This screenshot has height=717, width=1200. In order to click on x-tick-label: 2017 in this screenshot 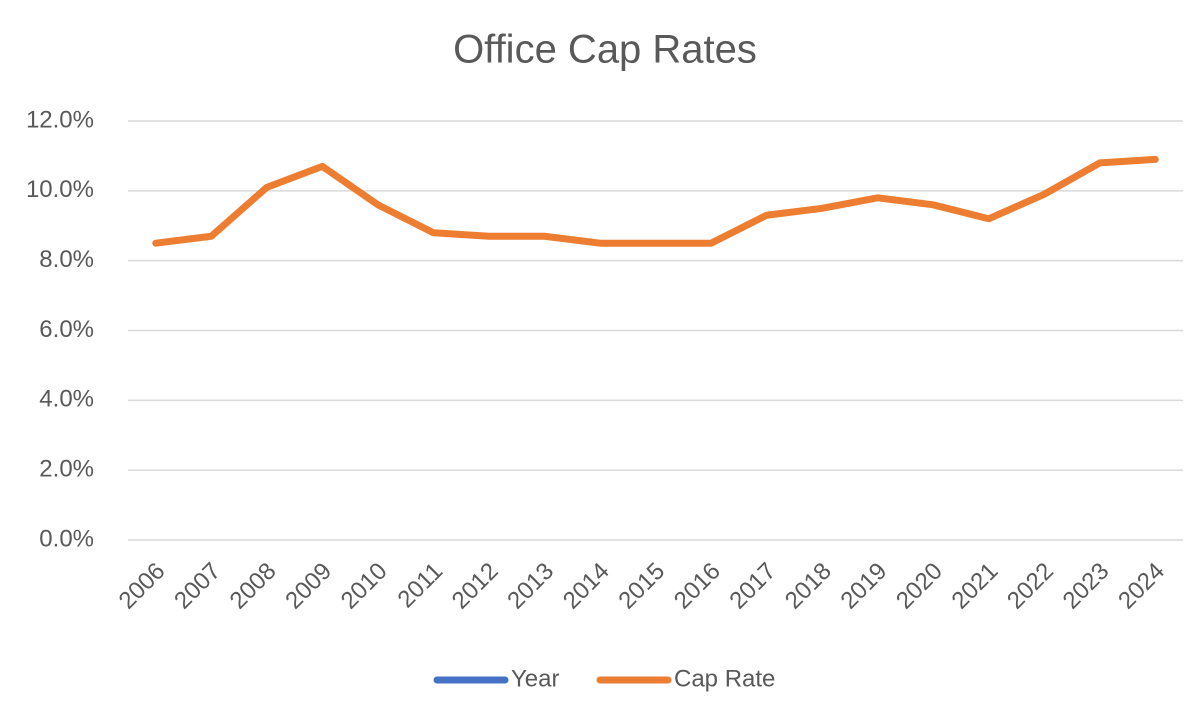, I will do `click(752, 586)`.